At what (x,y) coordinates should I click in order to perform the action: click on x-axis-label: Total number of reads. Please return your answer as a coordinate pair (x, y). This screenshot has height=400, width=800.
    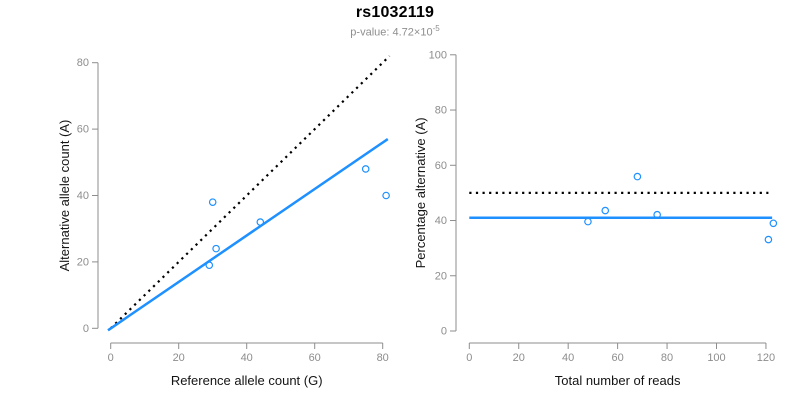
    Looking at the image, I should click on (618, 380).